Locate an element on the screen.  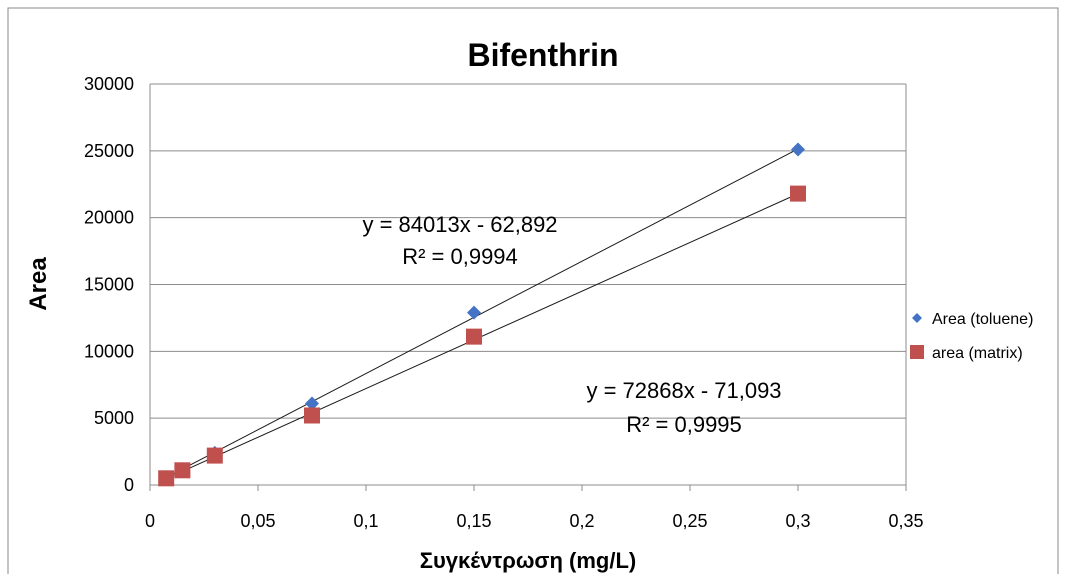
y-tick-label: 10000 is located at coordinates (109, 351).